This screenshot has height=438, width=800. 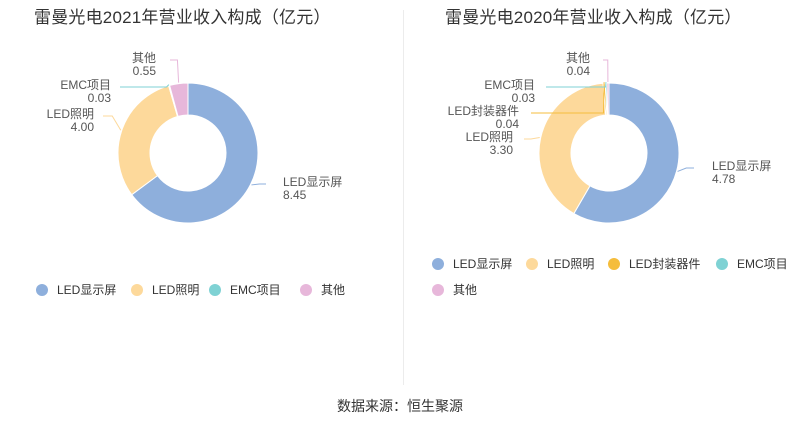 I want to click on slice-label-0-3: 其他, so click(x=144, y=58).